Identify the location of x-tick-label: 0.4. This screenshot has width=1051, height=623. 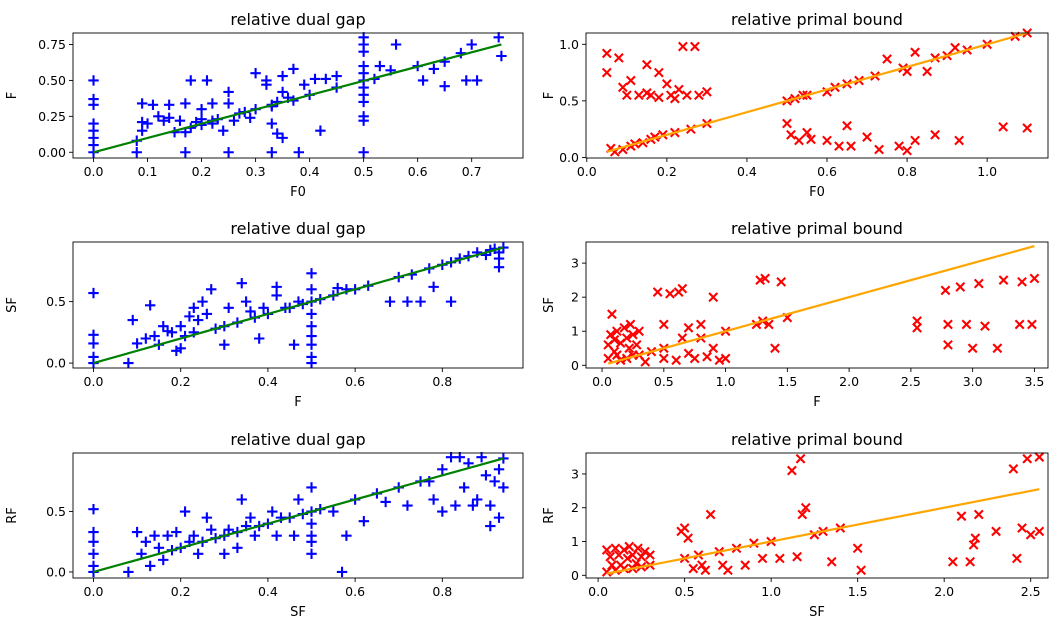
(268, 591).